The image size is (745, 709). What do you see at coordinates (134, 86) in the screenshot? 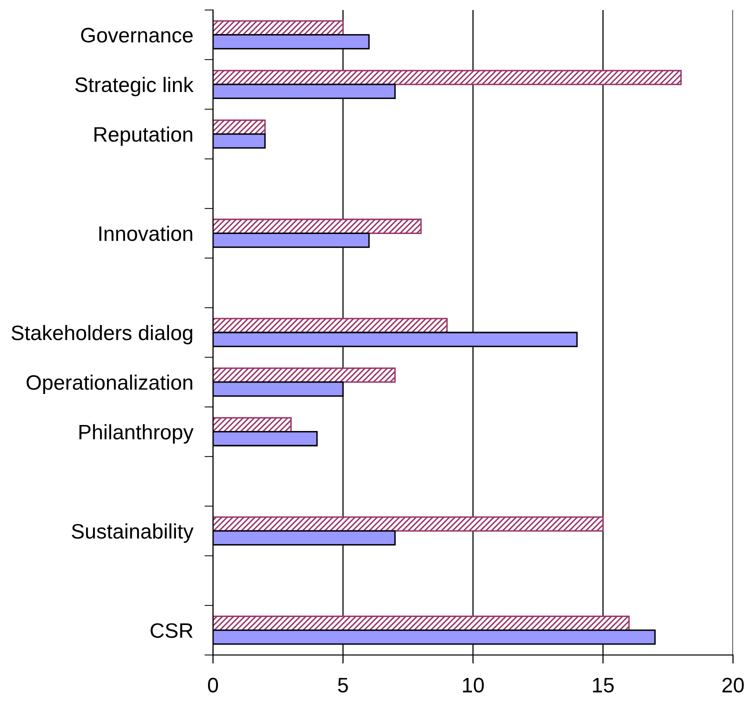
I see `y-tick-label: Strategic link` at bounding box center [134, 86].